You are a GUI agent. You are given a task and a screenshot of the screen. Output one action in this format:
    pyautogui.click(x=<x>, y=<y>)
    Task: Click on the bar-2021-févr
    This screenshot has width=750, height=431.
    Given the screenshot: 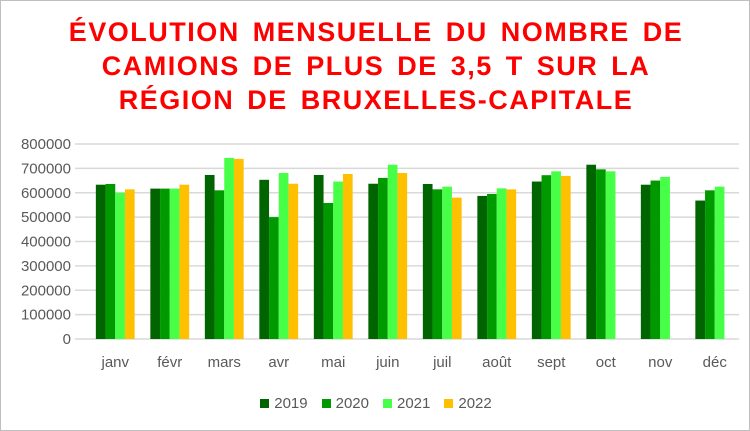 What is the action you would take?
    pyautogui.click(x=174, y=263)
    